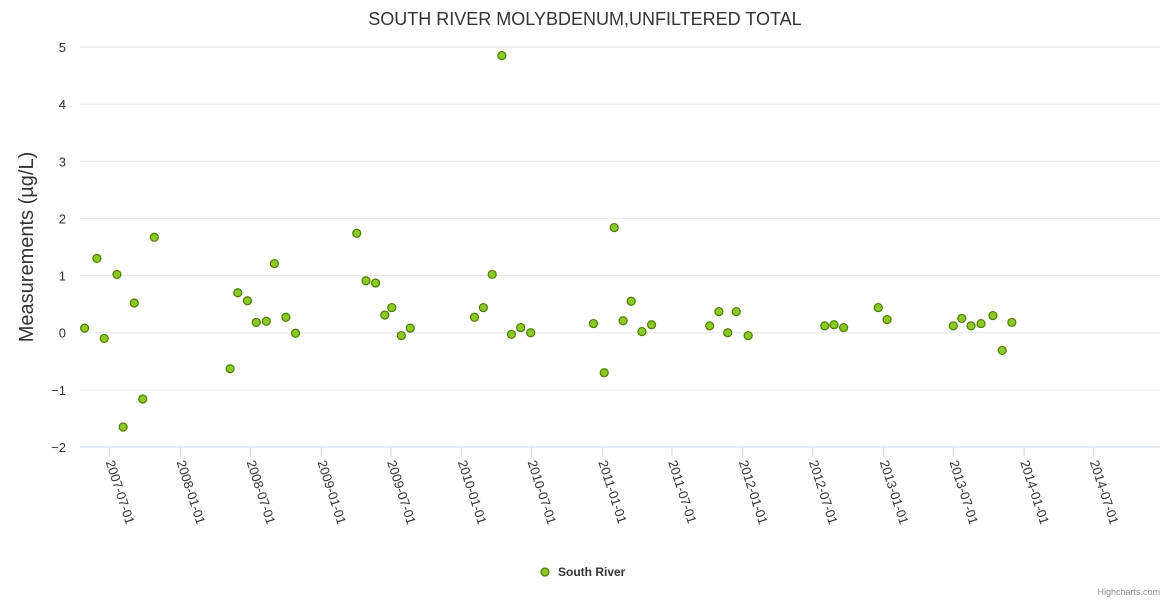  Describe the element at coordinates (58, 247) in the screenshot. I see `y-axis-ticks: −2 −1 0 1 2 3 4 5` at that location.